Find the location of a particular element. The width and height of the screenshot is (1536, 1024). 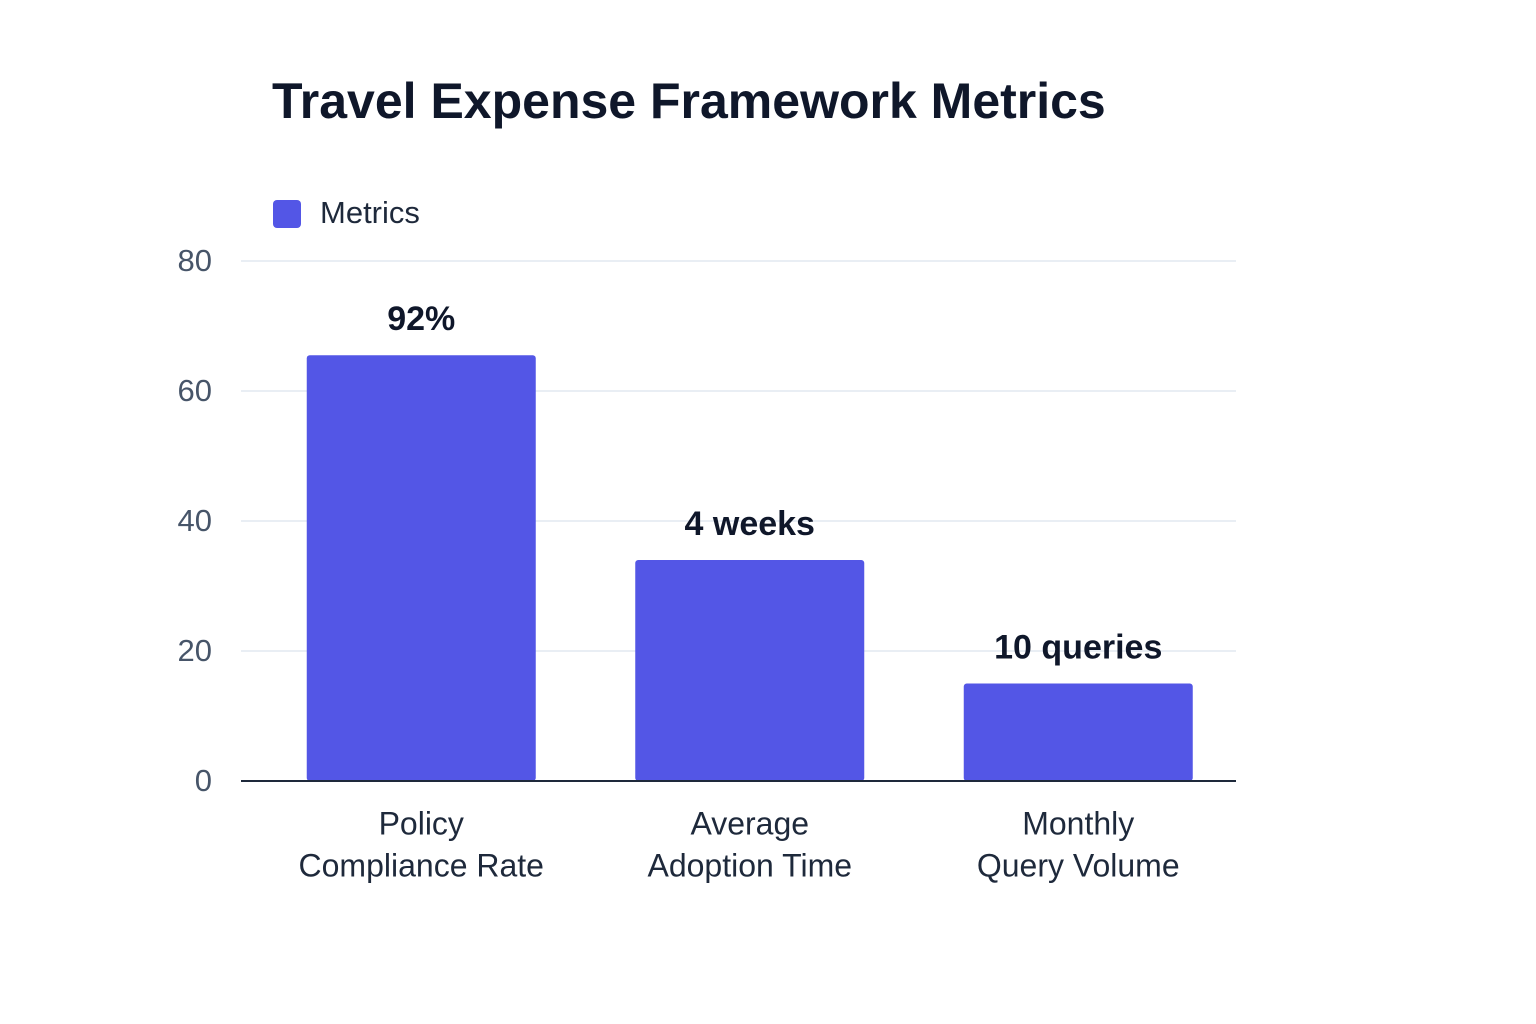

x-tick-label: Monthly is located at coordinates (1078, 823).